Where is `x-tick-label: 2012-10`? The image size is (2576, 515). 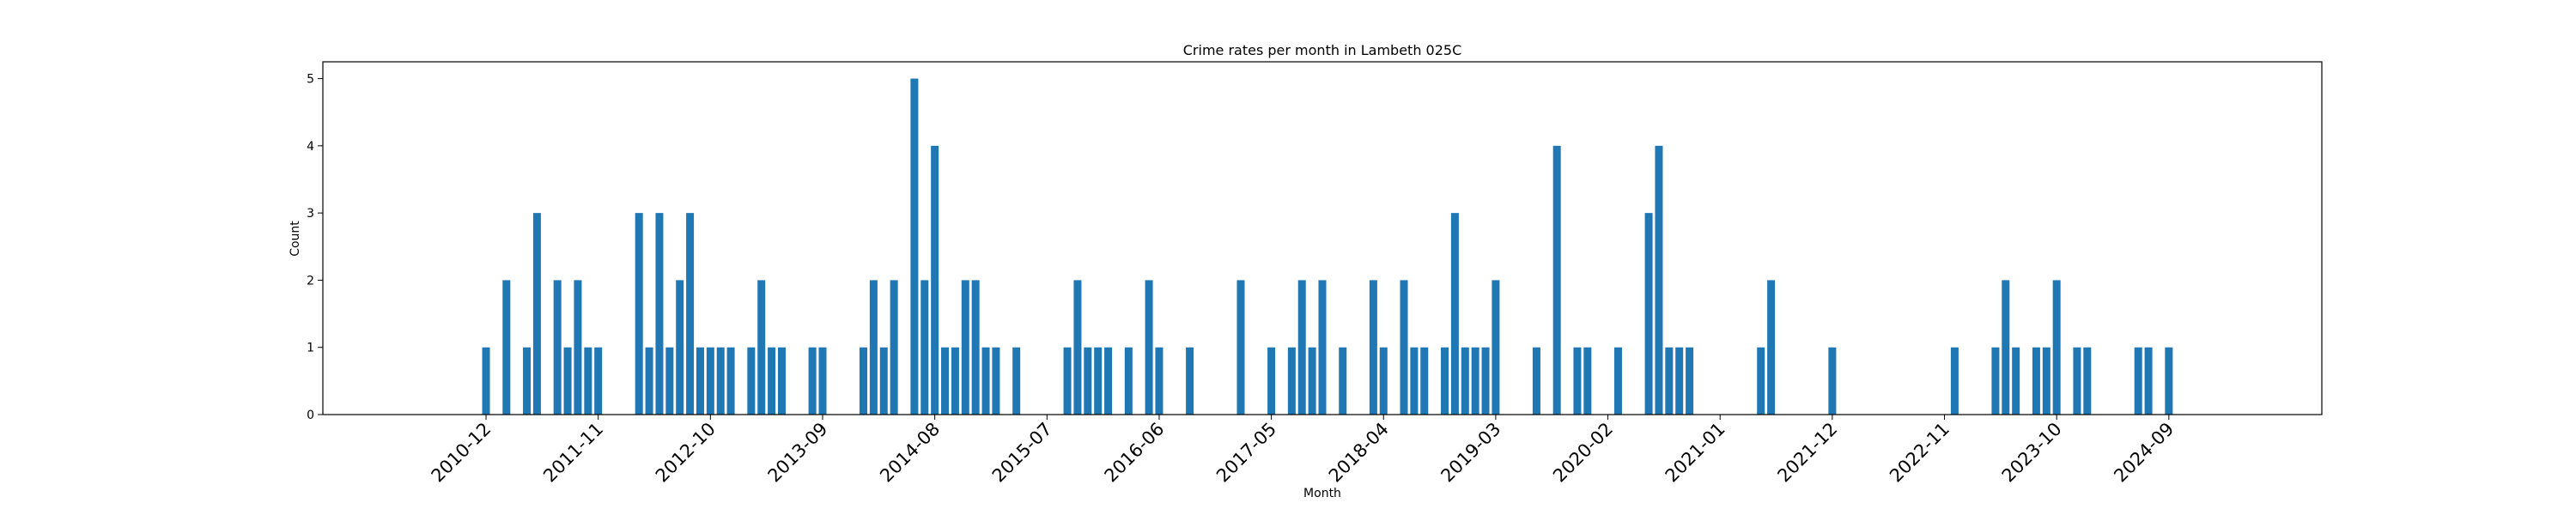
x-tick-label: 2012-10 is located at coordinates (686, 453).